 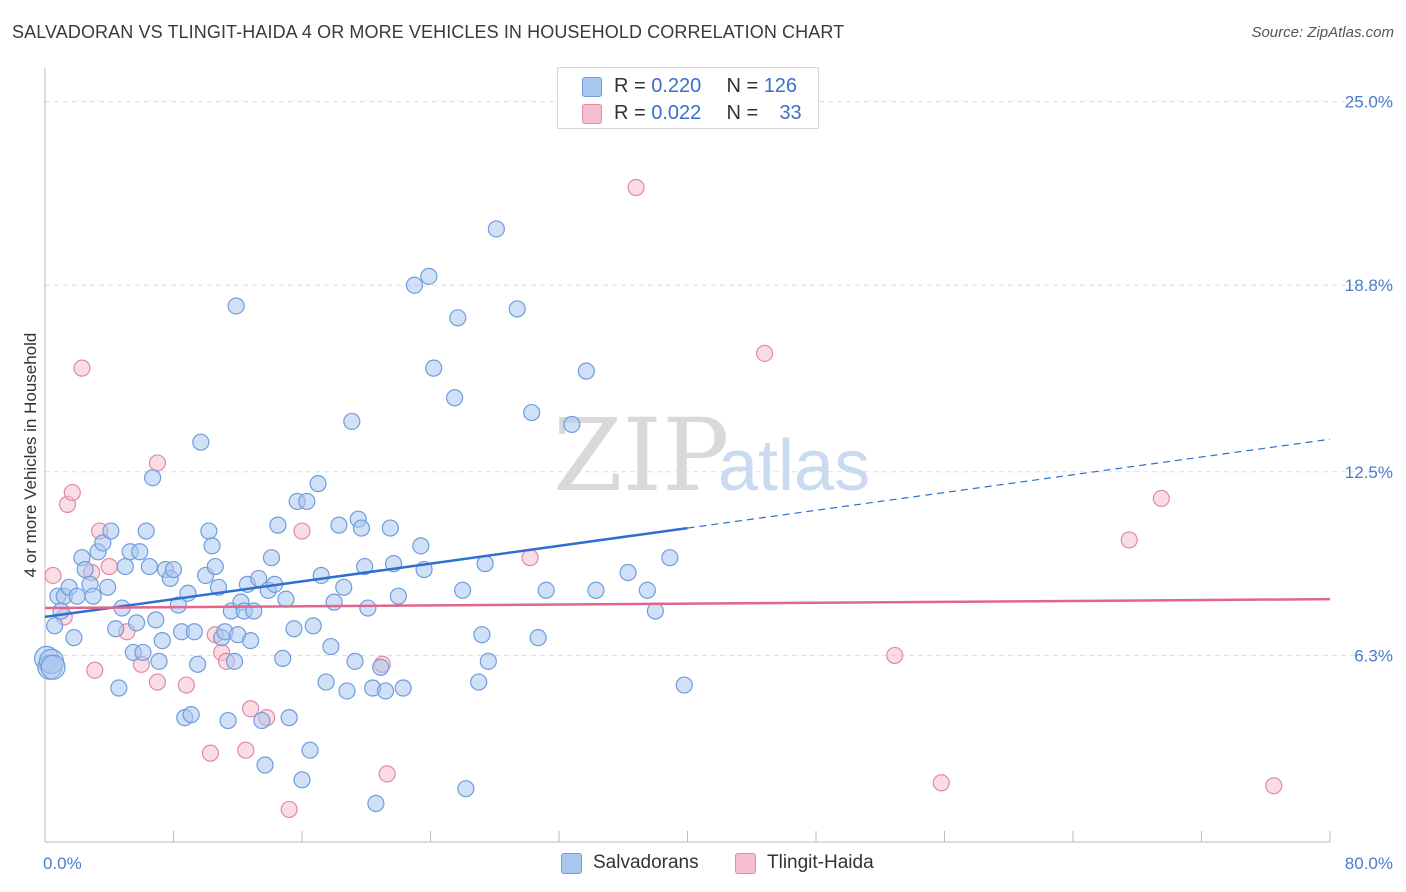 I want to click on legend-n-label: N =, so click(x=745, y=86).